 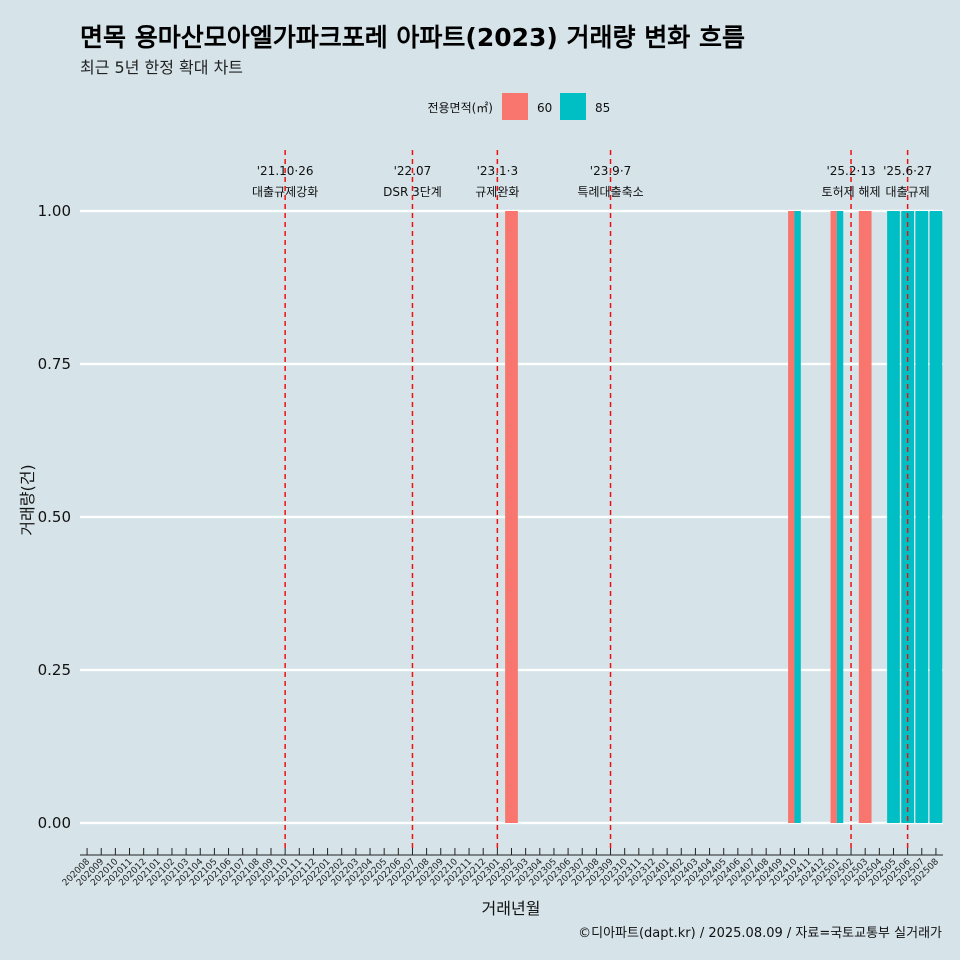 I want to click on event-name-label: 대출규제, so click(x=908, y=192).